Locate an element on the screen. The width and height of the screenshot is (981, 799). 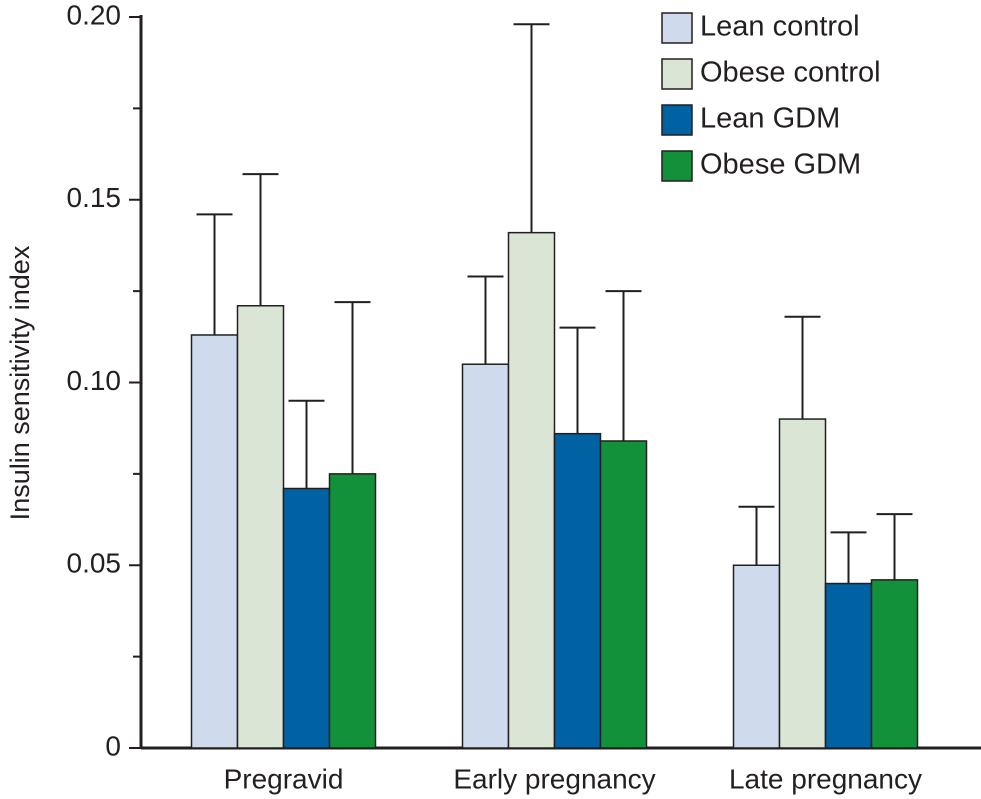
y-tick-label: 0 is located at coordinates (113, 745).